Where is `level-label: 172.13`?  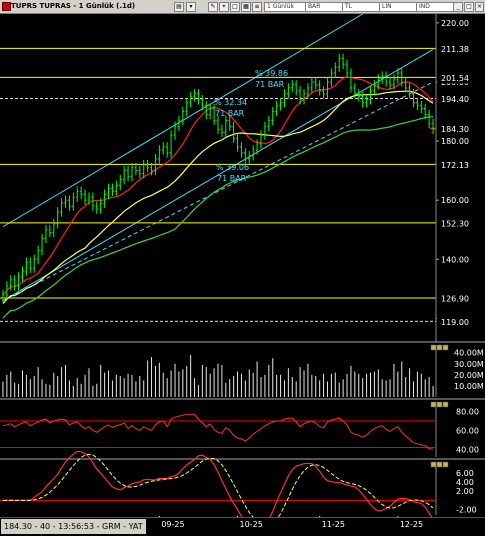
level-label: 172.13 is located at coordinates (455, 165).